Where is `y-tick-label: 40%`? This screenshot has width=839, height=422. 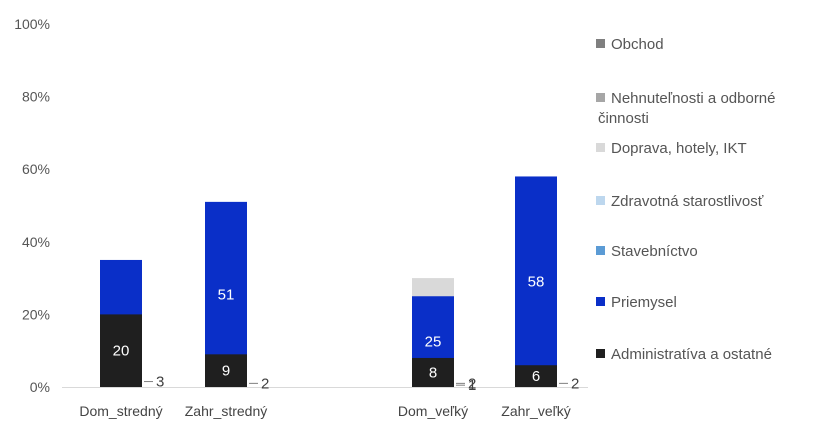
y-tick-label: 40% is located at coordinates (36, 242).